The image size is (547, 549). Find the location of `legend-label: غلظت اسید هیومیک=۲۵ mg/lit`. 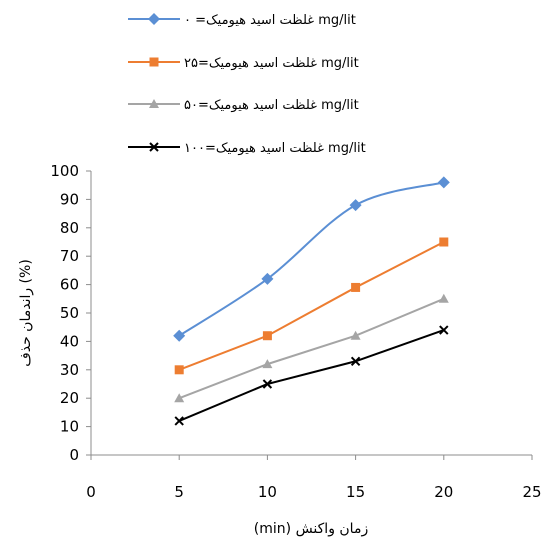

legend-label: غلظت اسید هیومیک=۲۵ mg/lit is located at coordinates (271, 63).